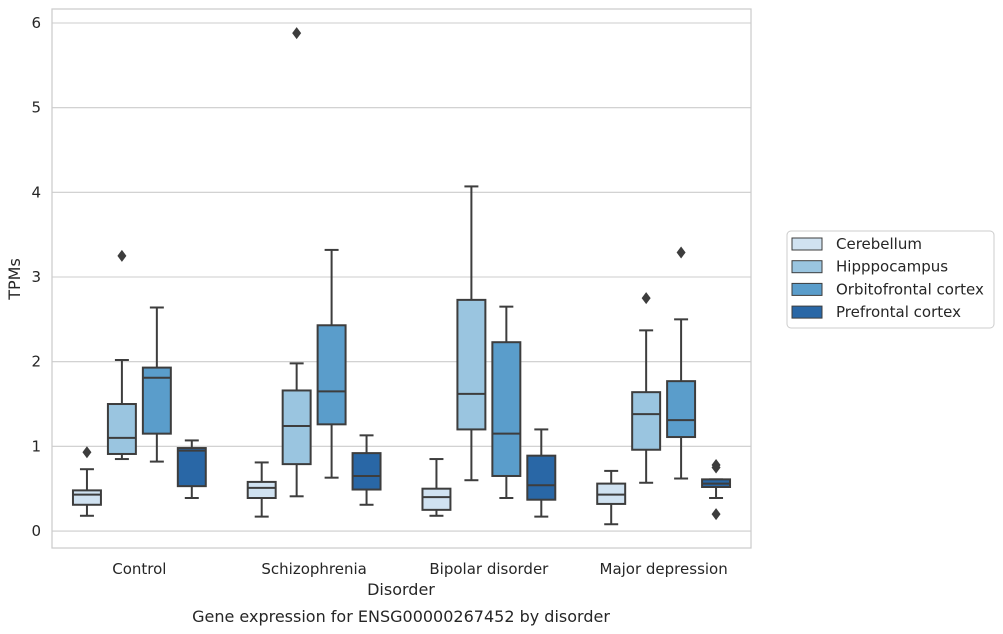  What do you see at coordinates (36, 531) in the screenshot?
I see `y-tick-label: 0` at bounding box center [36, 531].